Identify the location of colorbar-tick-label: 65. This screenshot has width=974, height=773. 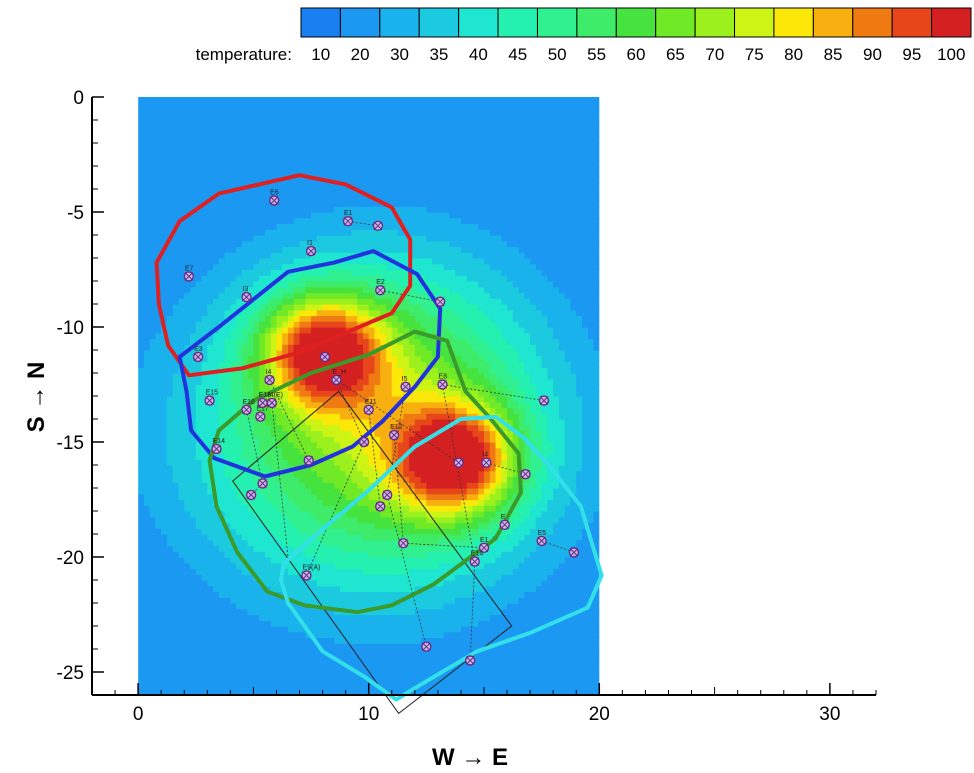
(675, 54).